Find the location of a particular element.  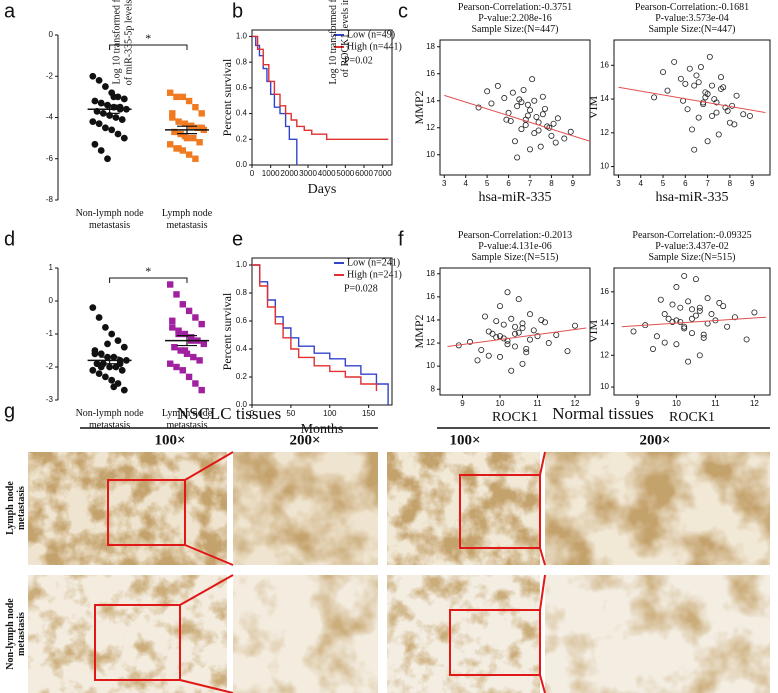

p-value: P=0.02 is located at coordinates (358, 60).